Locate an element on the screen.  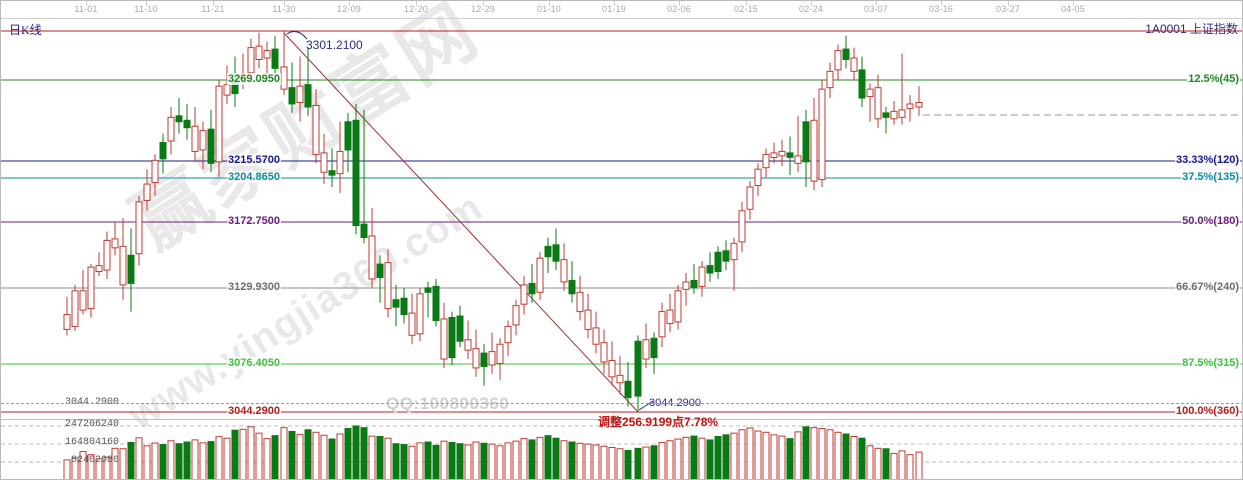
date-tick-label: 03-16 is located at coordinates (941, 9).